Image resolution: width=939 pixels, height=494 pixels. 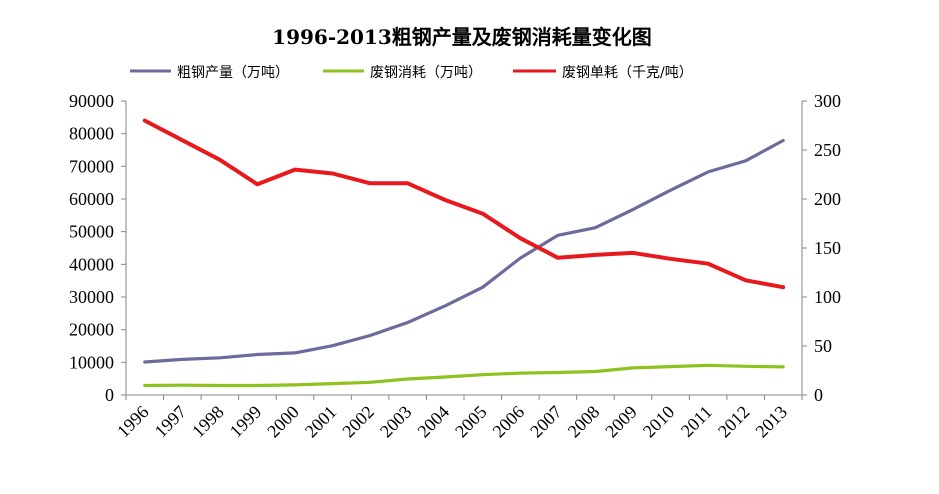 What do you see at coordinates (433, 422) in the screenshot?
I see `x-tick-label: 2004` at bounding box center [433, 422].